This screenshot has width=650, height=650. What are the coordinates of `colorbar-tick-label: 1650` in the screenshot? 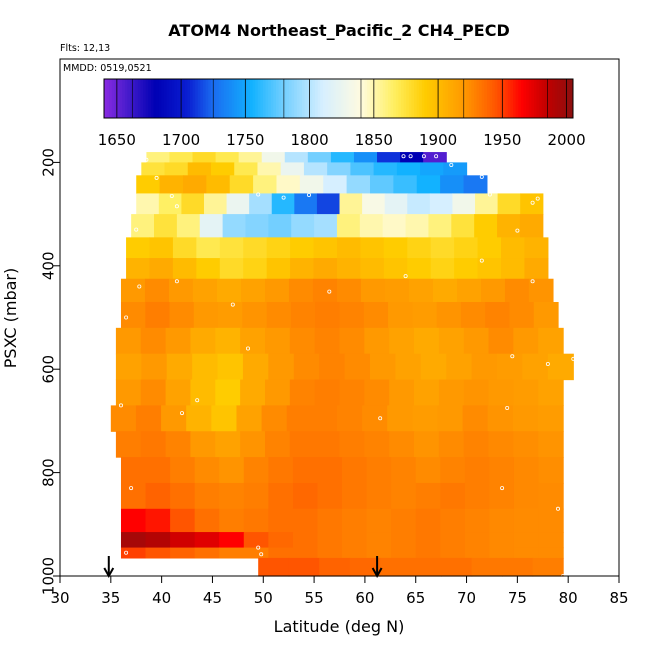 It's located at (117, 140).